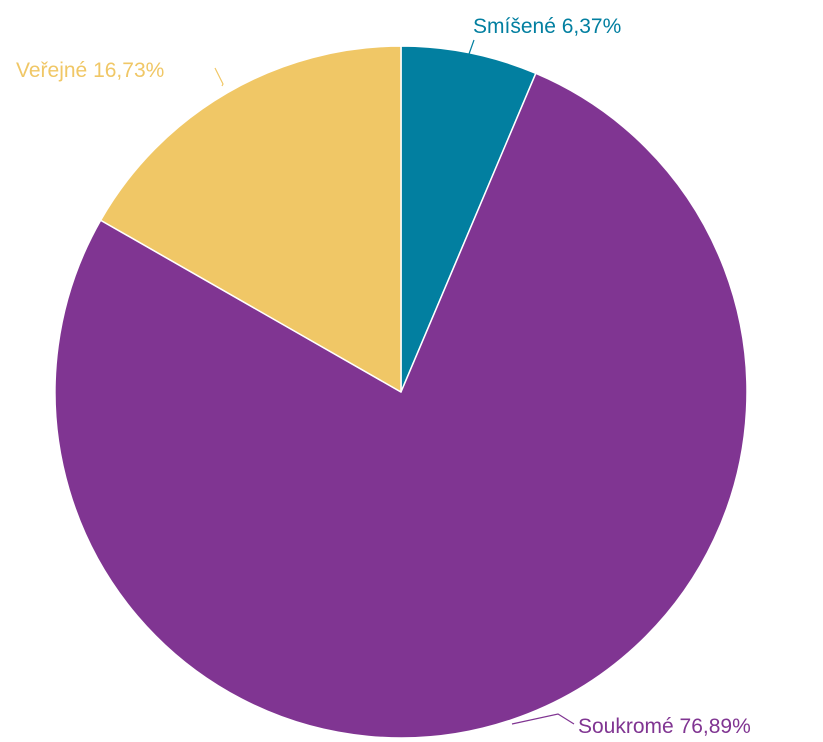  I want to click on slice-label: Smíšené 6,37%, so click(547, 26).